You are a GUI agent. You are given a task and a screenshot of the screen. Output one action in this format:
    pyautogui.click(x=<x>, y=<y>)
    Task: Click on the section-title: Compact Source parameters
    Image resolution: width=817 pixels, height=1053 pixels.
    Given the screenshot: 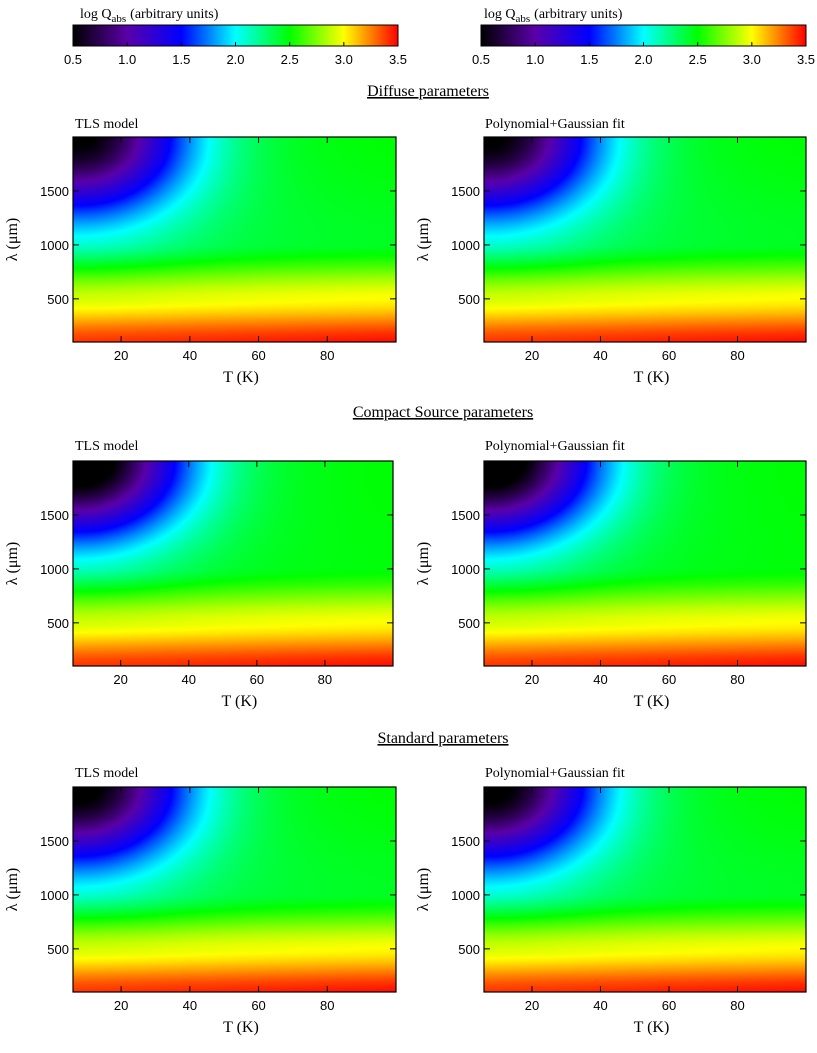 What is the action you would take?
    pyautogui.click(x=443, y=412)
    